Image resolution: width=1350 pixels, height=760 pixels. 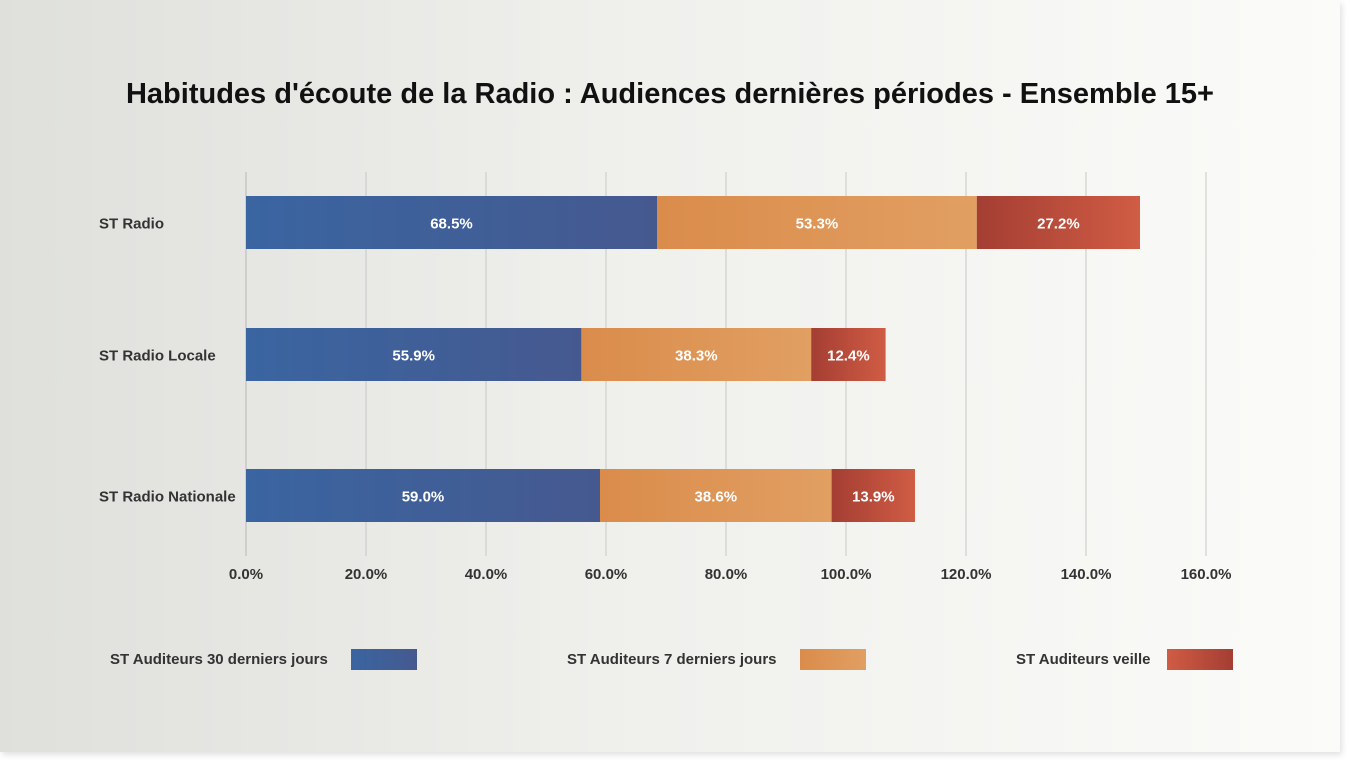 What do you see at coordinates (1086, 574) in the screenshot?
I see `x-tick-label: 140.0%` at bounding box center [1086, 574].